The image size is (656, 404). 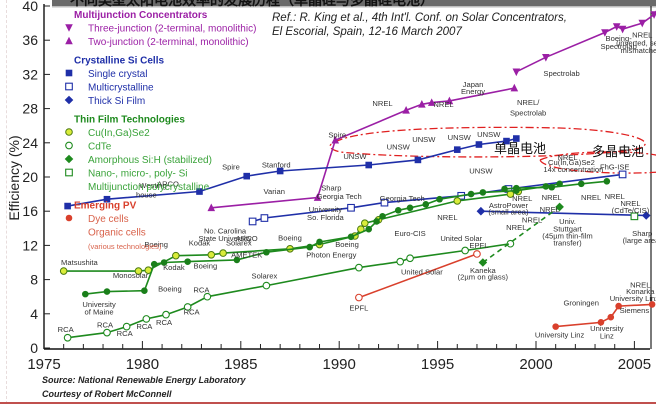 I want to click on y-axis-label: Efficiency (%), so click(x=14, y=177).